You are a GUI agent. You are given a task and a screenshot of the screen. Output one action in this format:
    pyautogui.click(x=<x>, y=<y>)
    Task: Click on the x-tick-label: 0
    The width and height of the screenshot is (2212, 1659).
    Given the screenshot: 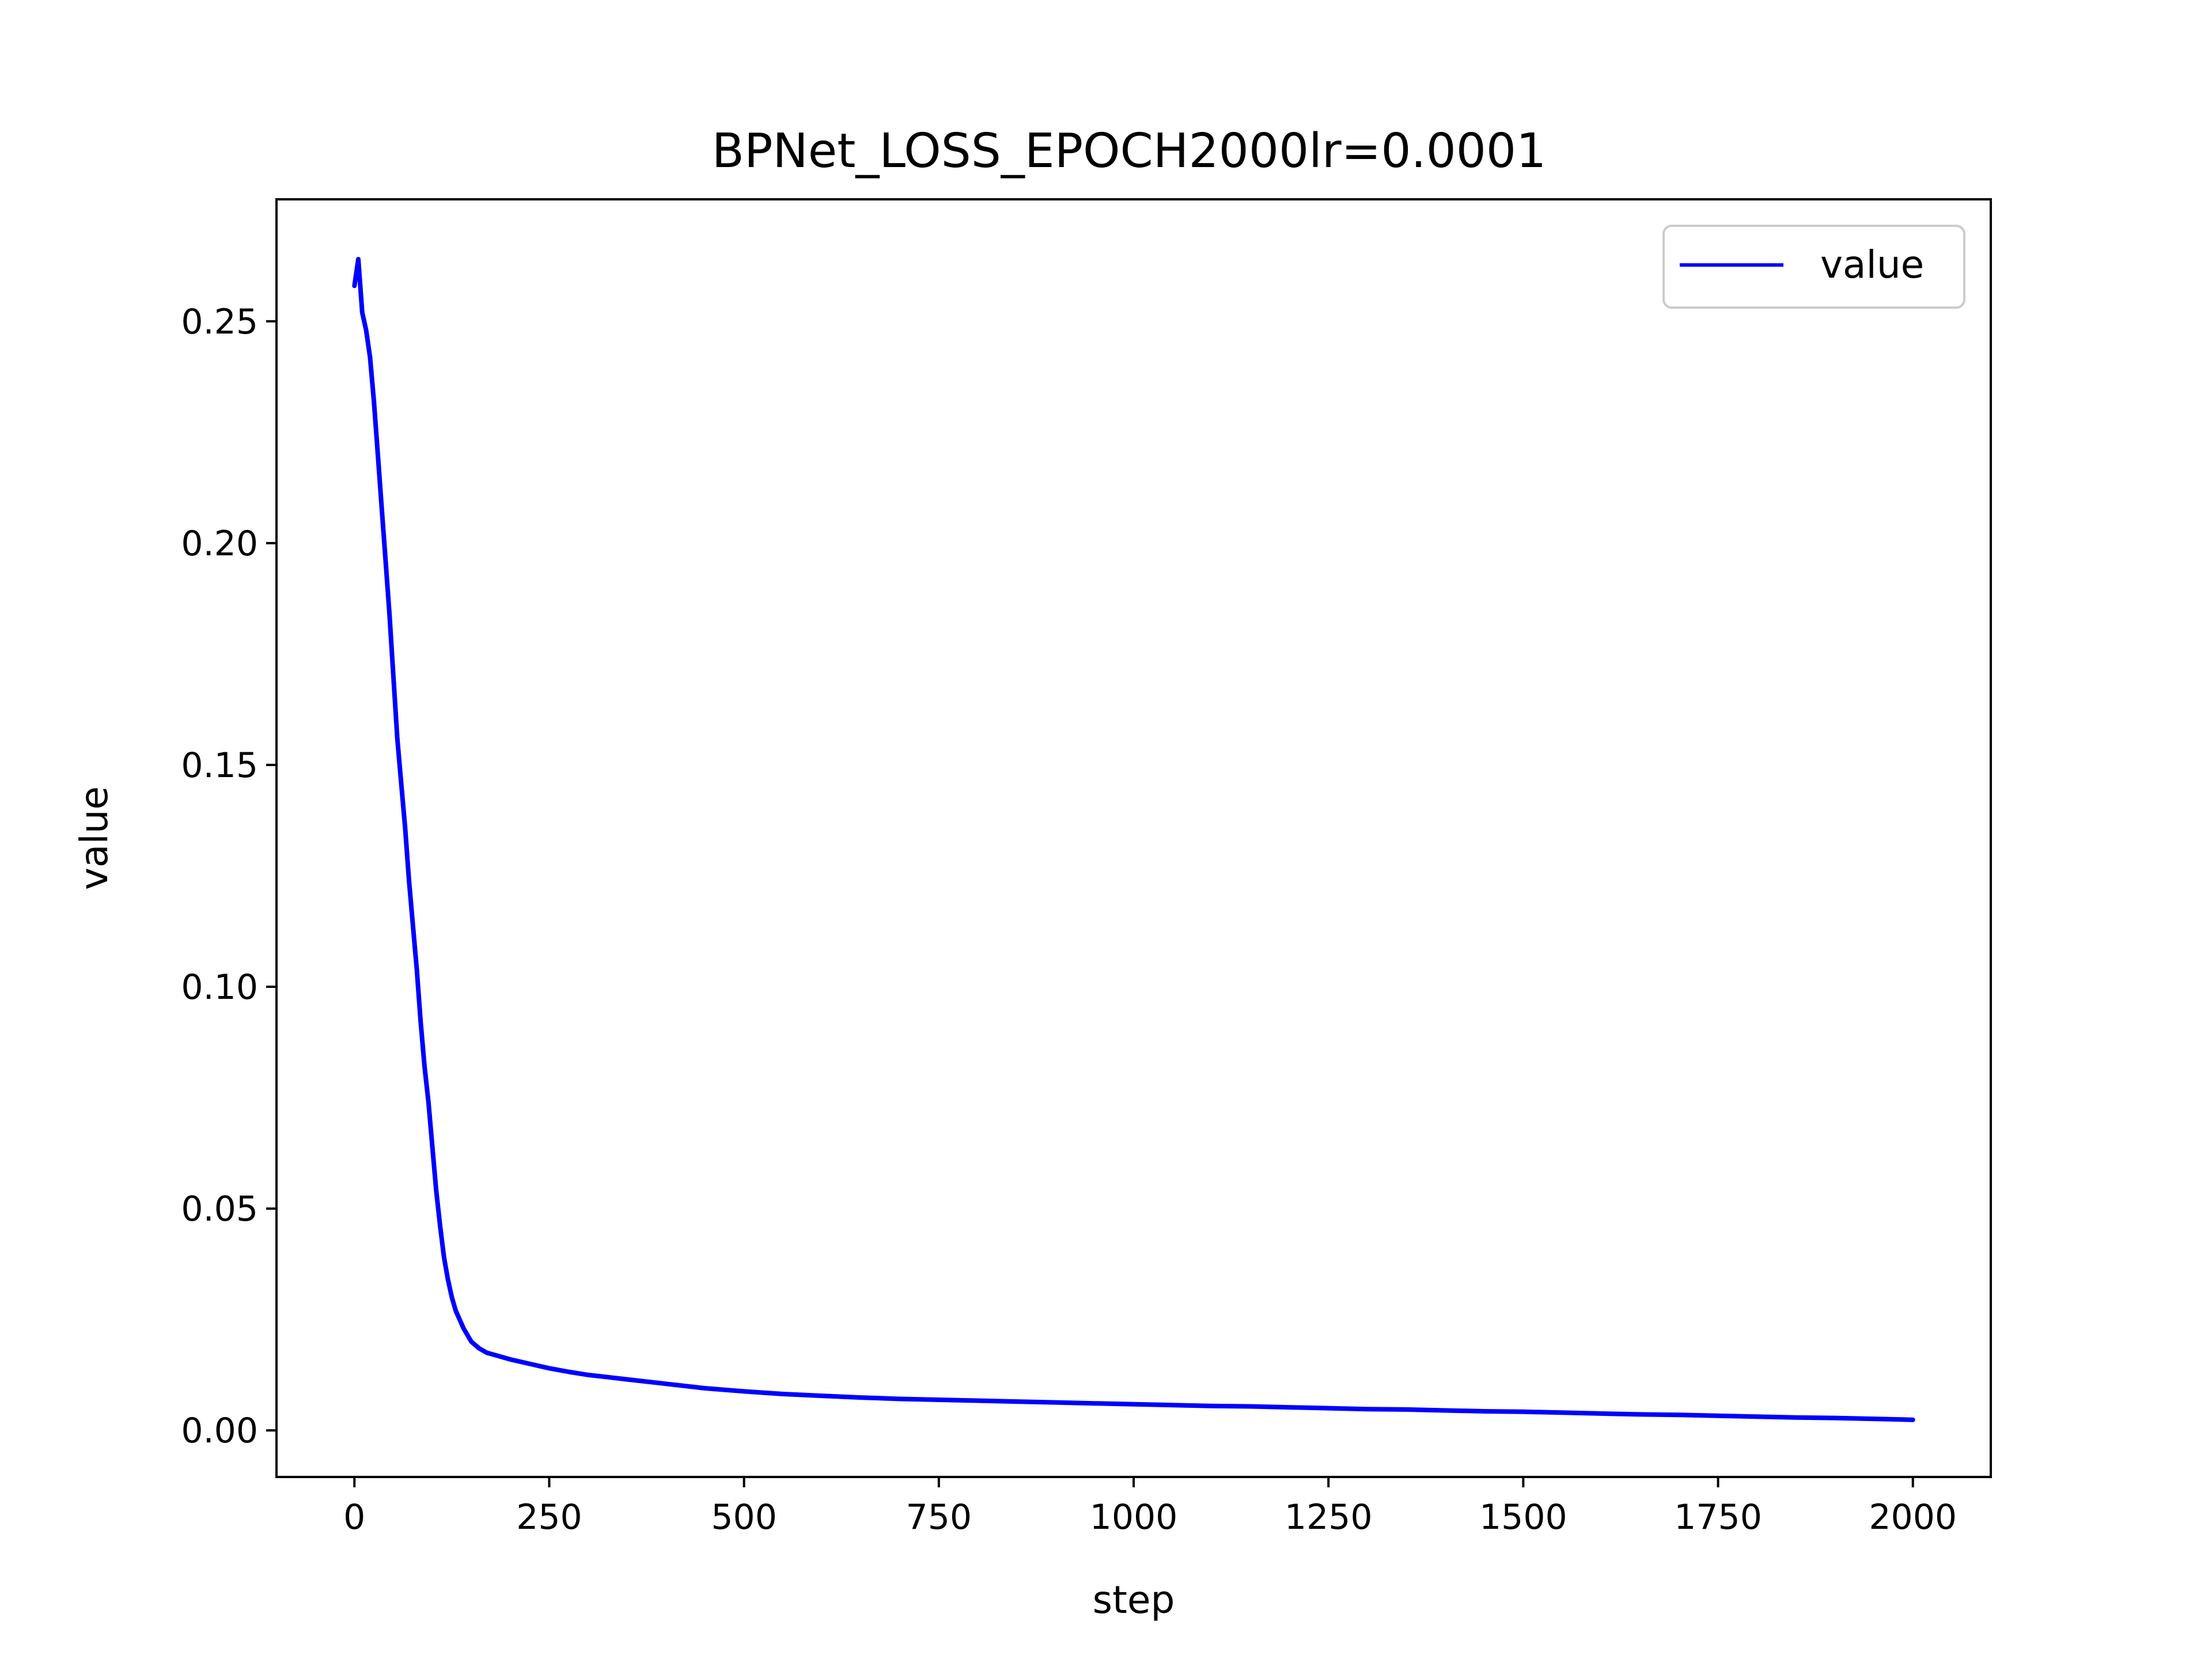 What is the action you would take?
    pyautogui.click(x=354, y=1517)
    